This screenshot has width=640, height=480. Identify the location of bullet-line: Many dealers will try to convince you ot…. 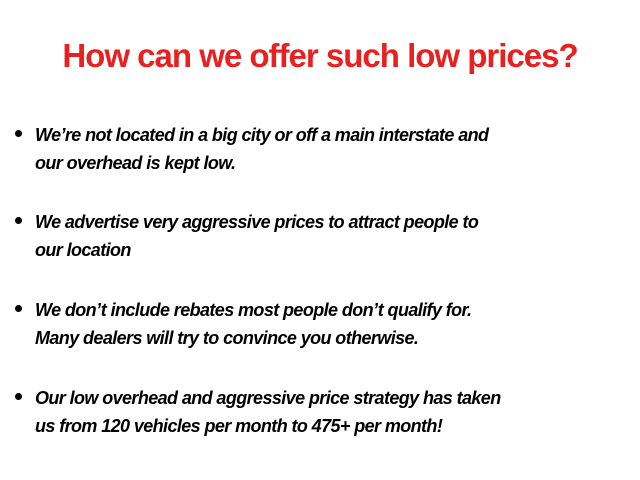
(227, 338).